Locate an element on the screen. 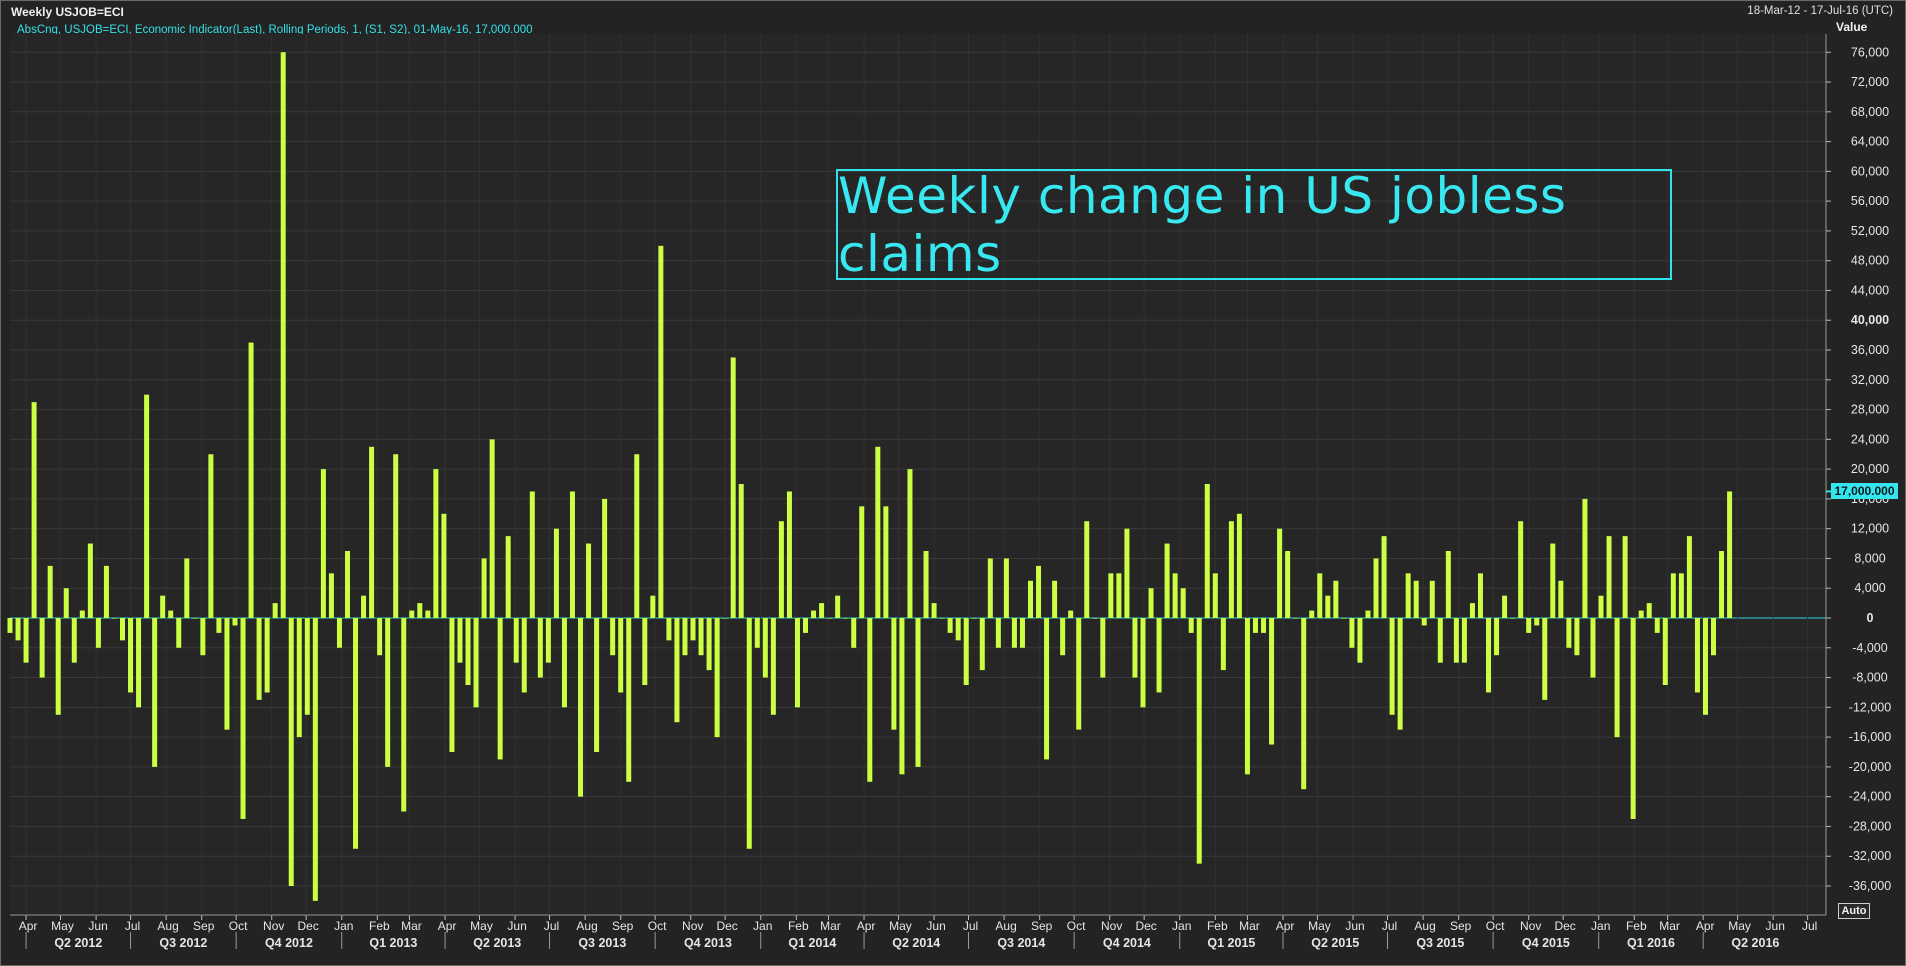 The height and width of the screenshot is (966, 1906). chart-title-annotation: Weekly change in US jobless claims is located at coordinates (1254, 225).